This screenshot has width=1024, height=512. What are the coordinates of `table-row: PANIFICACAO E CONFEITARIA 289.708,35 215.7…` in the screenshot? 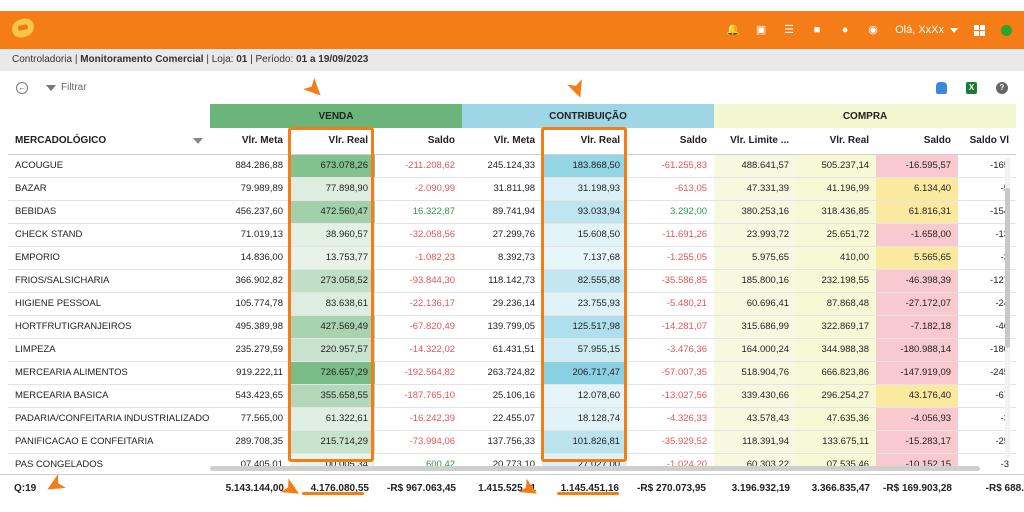 It's located at (512, 442).